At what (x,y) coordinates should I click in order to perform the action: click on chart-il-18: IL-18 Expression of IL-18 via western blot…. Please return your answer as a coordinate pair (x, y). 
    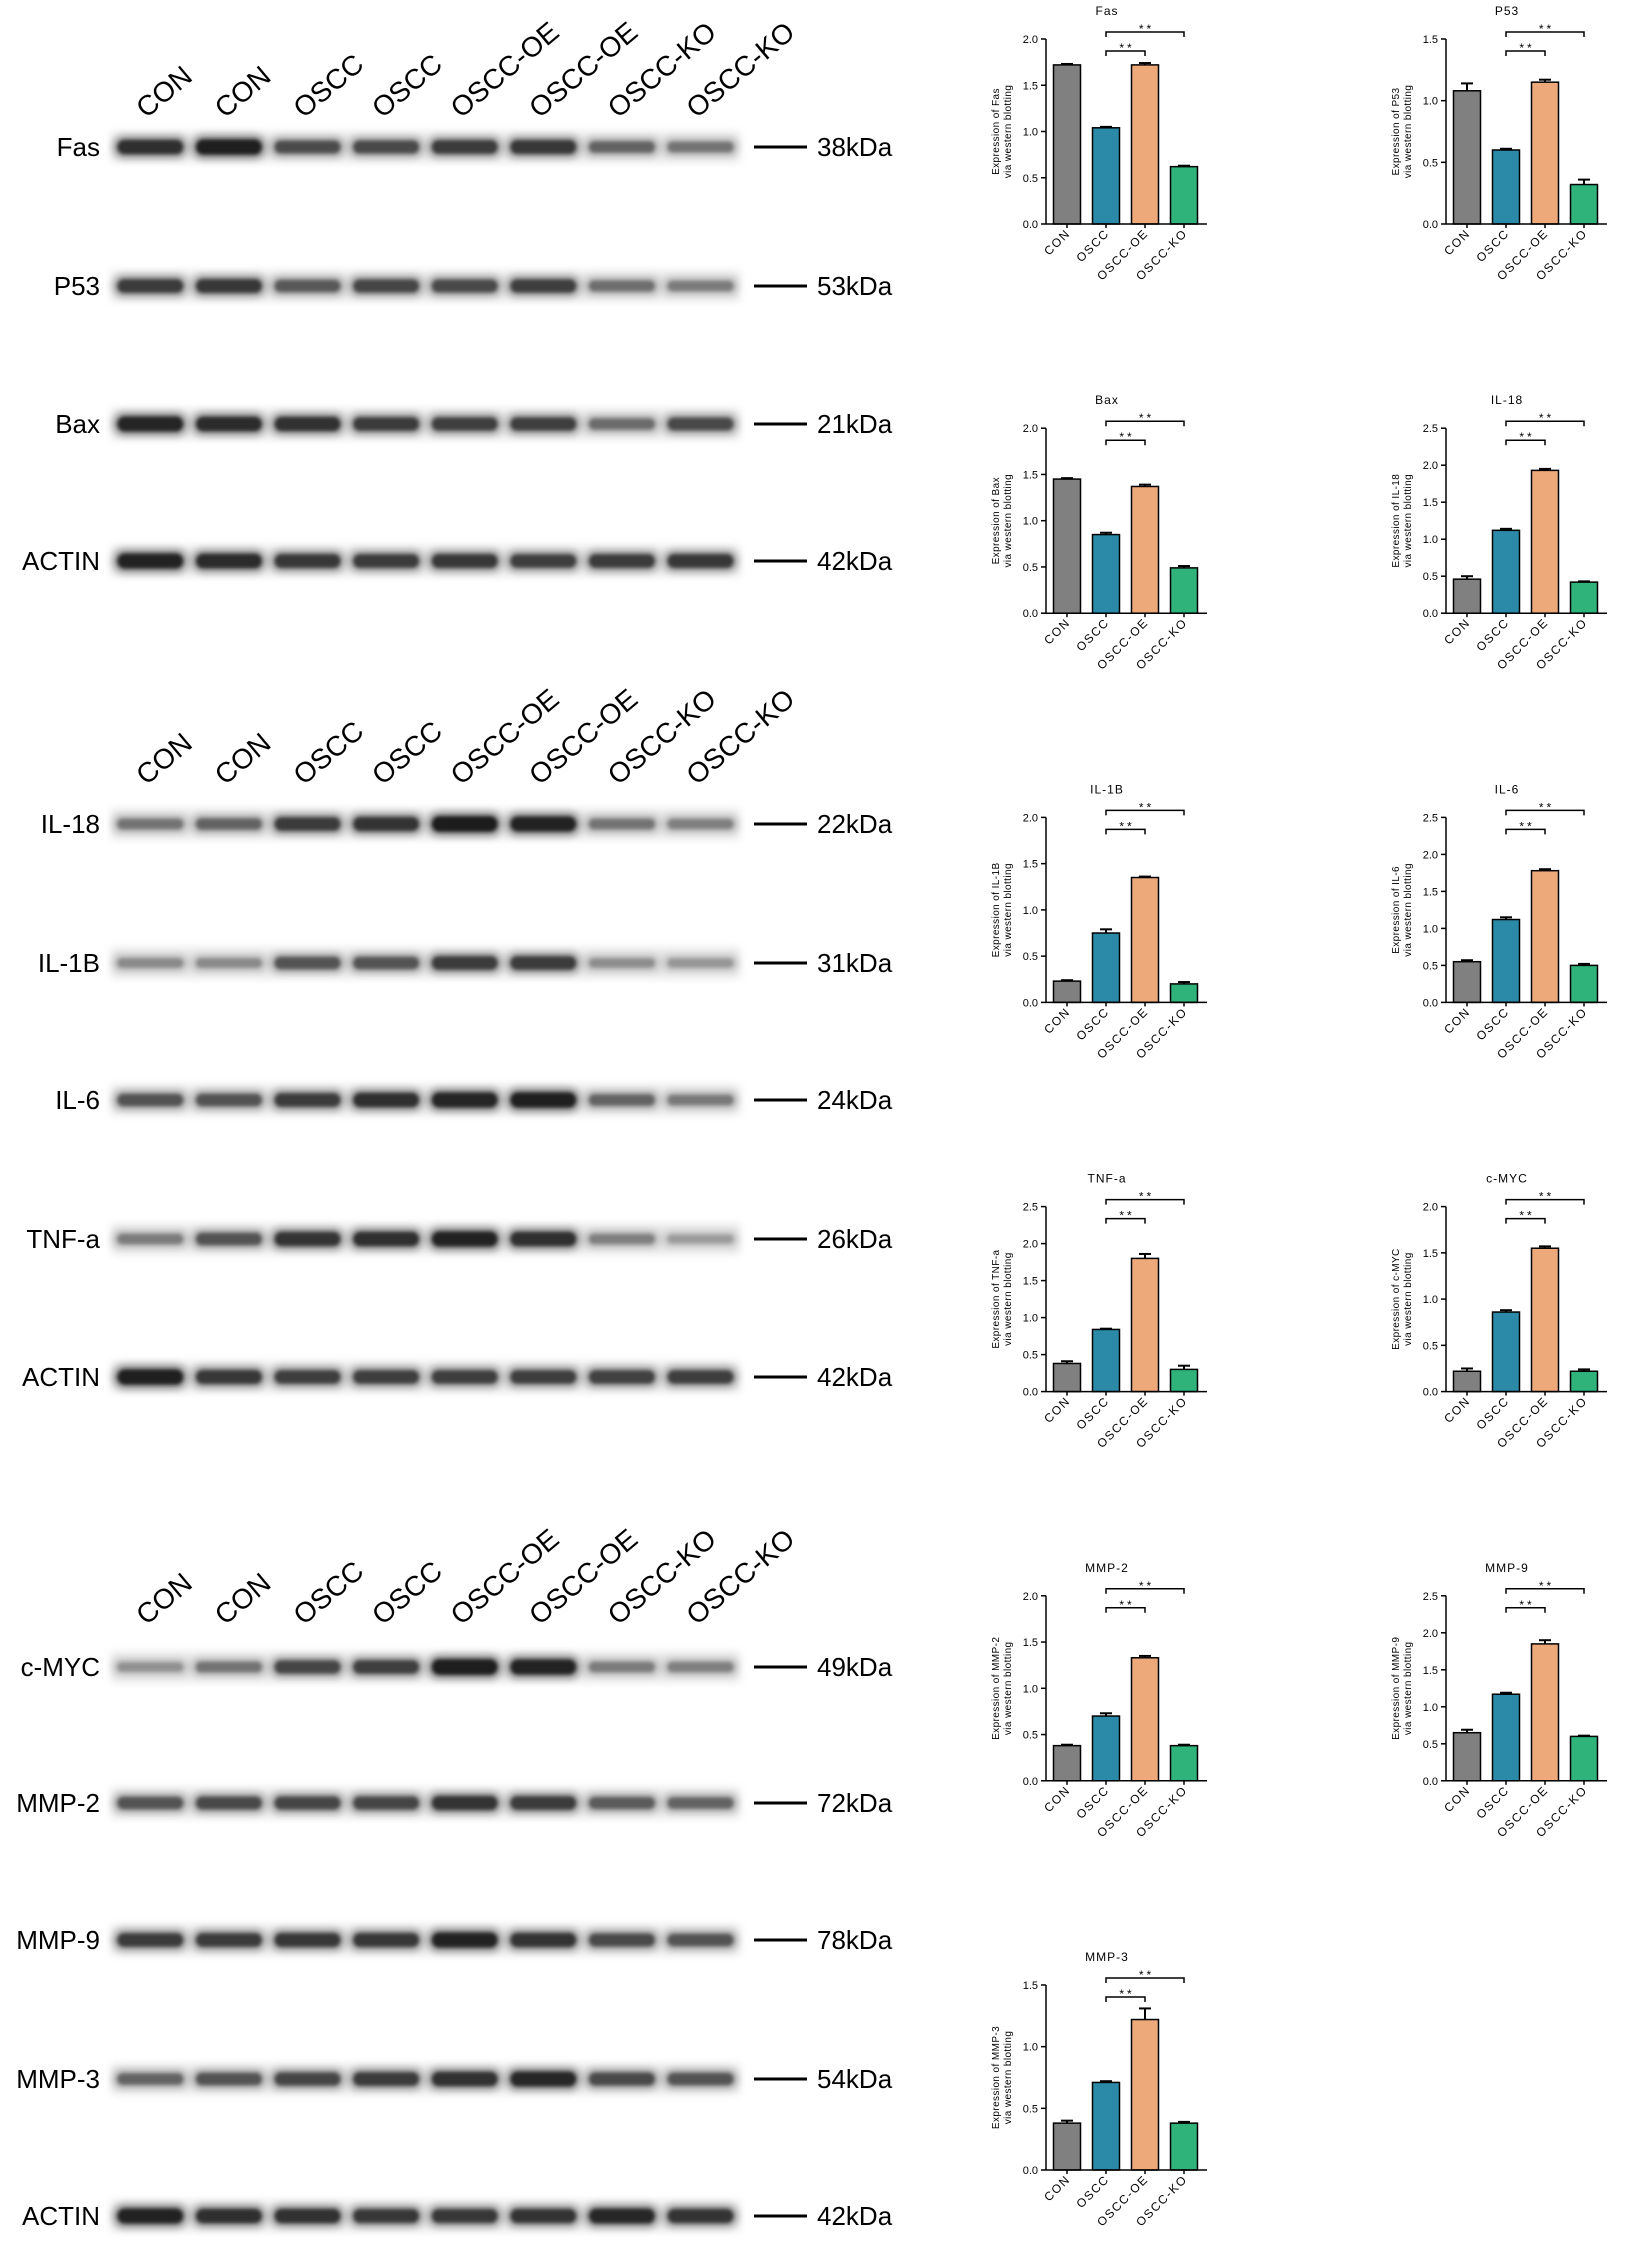
    Looking at the image, I should click on (1499, 532).